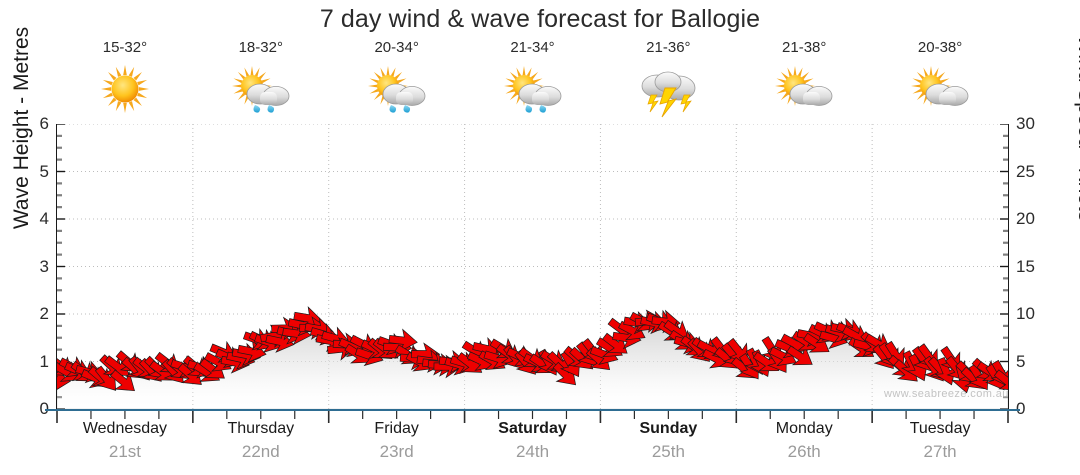  What do you see at coordinates (940, 451) in the screenshot?
I see `day-date: 27th` at bounding box center [940, 451].